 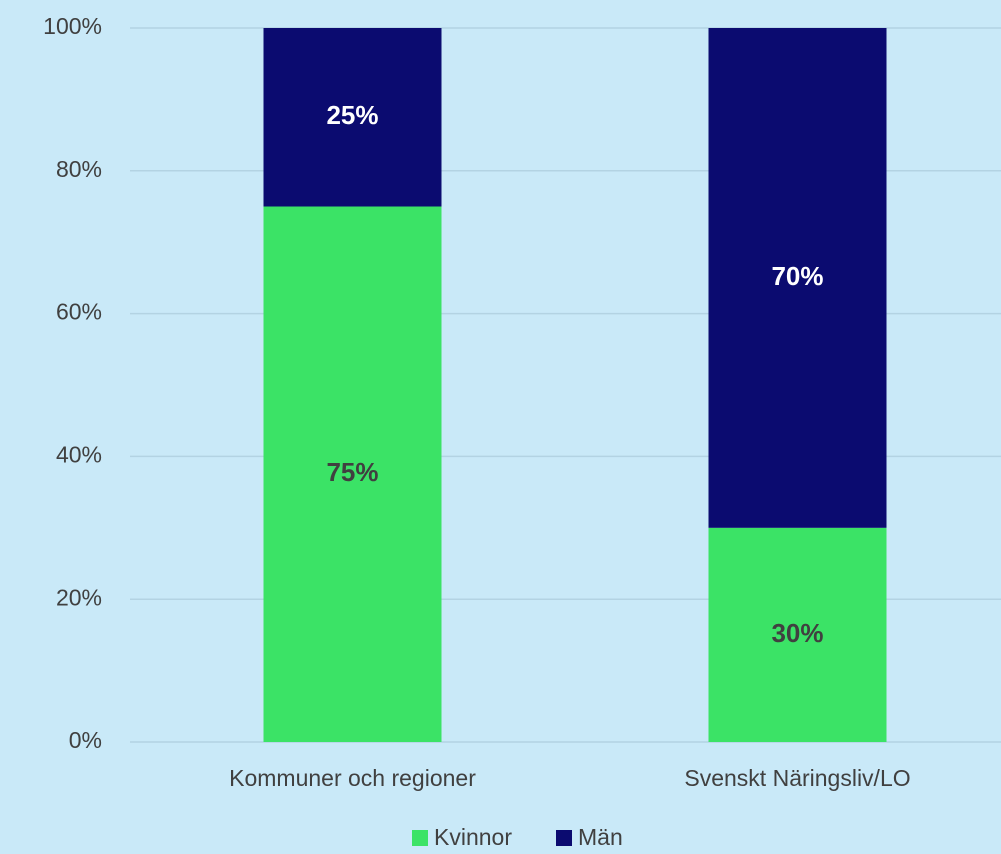 What do you see at coordinates (352, 778) in the screenshot?
I see `x-tick-label: Kommuner och regioner` at bounding box center [352, 778].